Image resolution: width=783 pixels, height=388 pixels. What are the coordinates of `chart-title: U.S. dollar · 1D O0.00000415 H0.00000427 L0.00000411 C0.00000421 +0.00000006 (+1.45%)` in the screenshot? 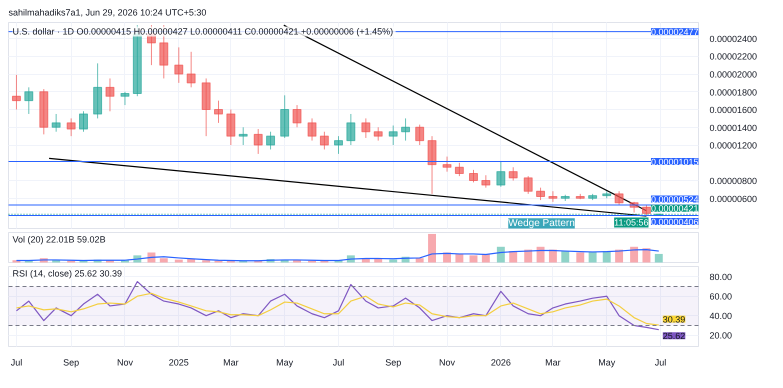 It's located at (203, 31).